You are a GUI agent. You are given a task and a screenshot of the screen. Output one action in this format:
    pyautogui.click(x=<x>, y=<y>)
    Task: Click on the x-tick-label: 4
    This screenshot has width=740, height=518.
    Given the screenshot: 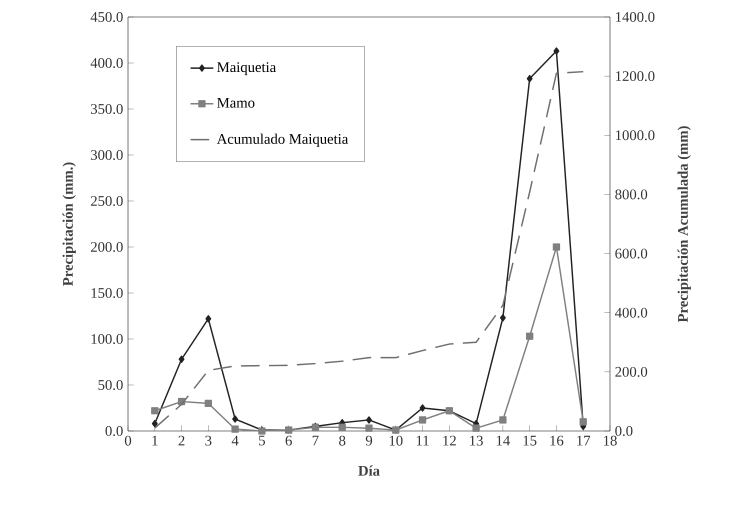 What is the action you would take?
    pyautogui.click(x=235, y=441)
    